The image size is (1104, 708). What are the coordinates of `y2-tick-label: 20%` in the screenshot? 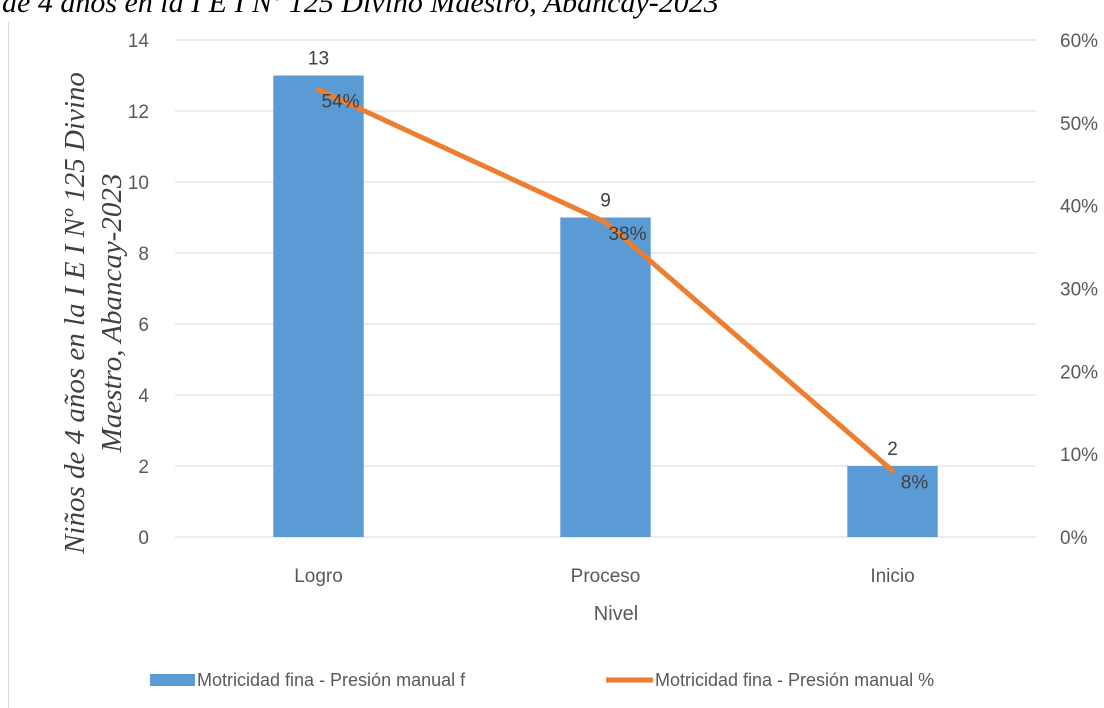 It's located at (1079, 372).